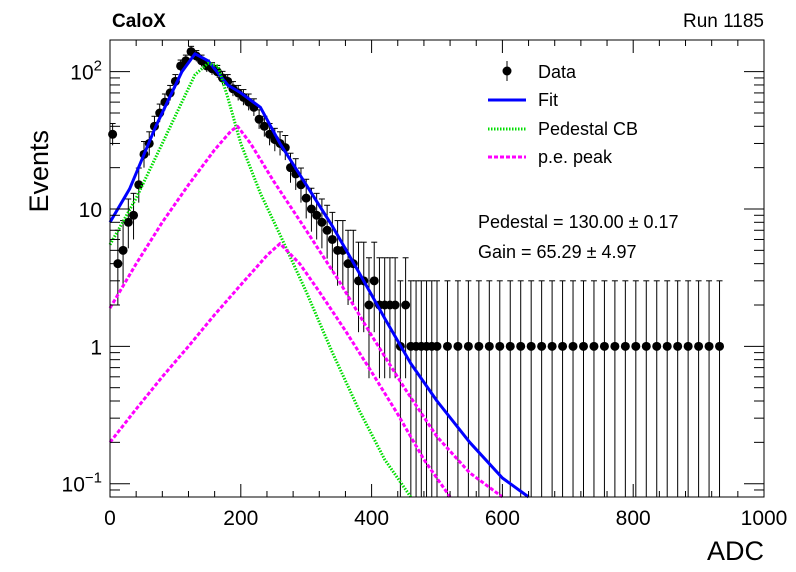  What do you see at coordinates (96, 347) in the screenshot?
I see `y-tick-label: 1` at bounding box center [96, 347].